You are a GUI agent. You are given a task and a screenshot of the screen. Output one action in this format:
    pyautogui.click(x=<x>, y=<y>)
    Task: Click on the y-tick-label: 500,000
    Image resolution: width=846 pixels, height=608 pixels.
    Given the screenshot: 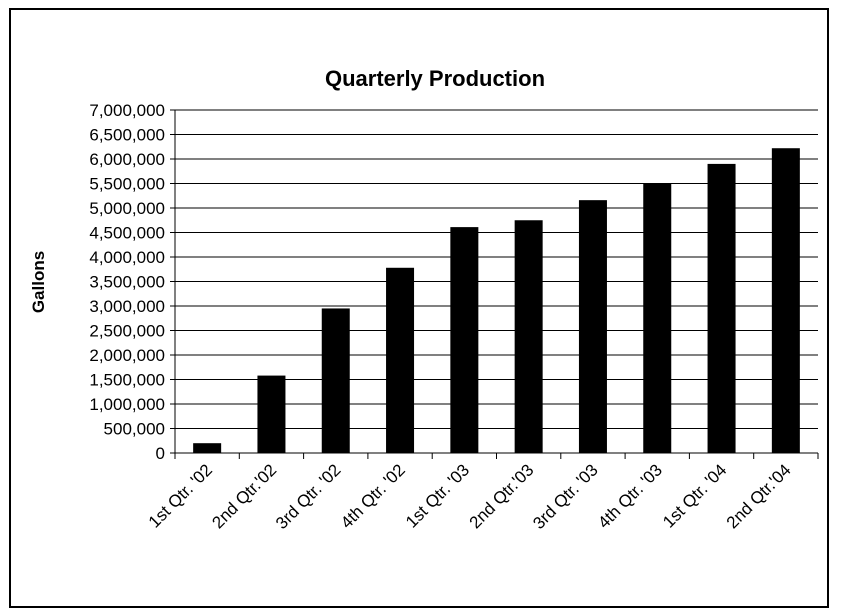 What is the action you would take?
    pyautogui.click(x=134, y=429)
    